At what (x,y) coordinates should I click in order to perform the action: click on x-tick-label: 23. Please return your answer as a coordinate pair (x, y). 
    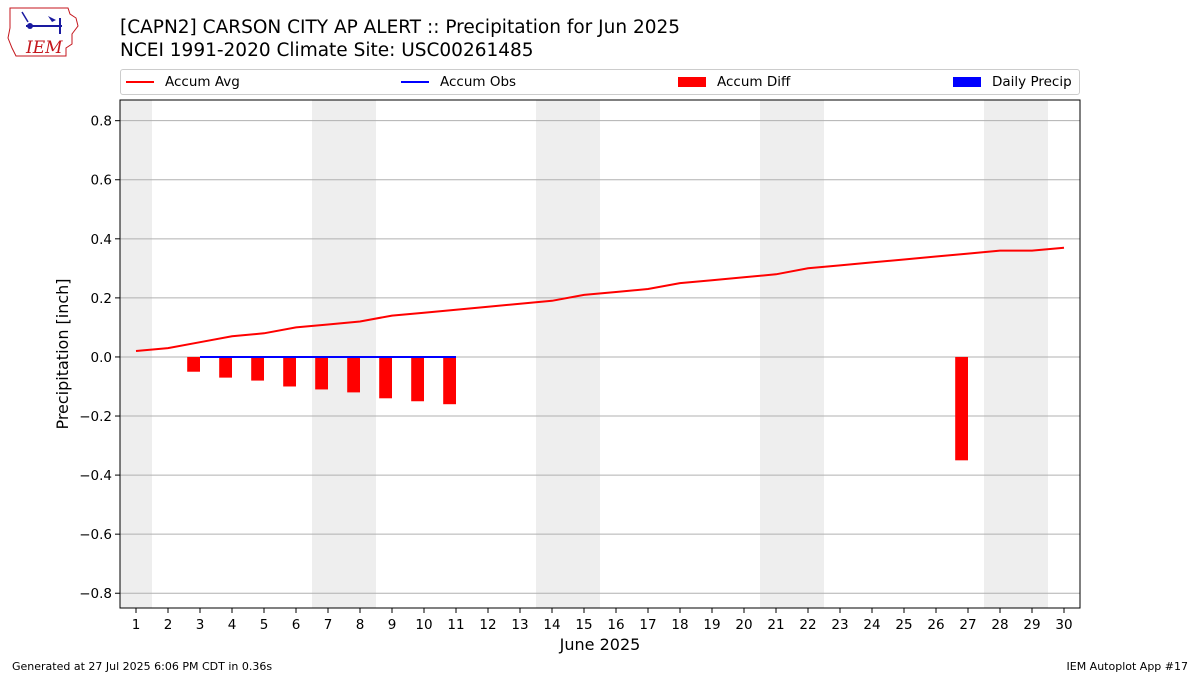
    Looking at the image, I should click on (839, 625).